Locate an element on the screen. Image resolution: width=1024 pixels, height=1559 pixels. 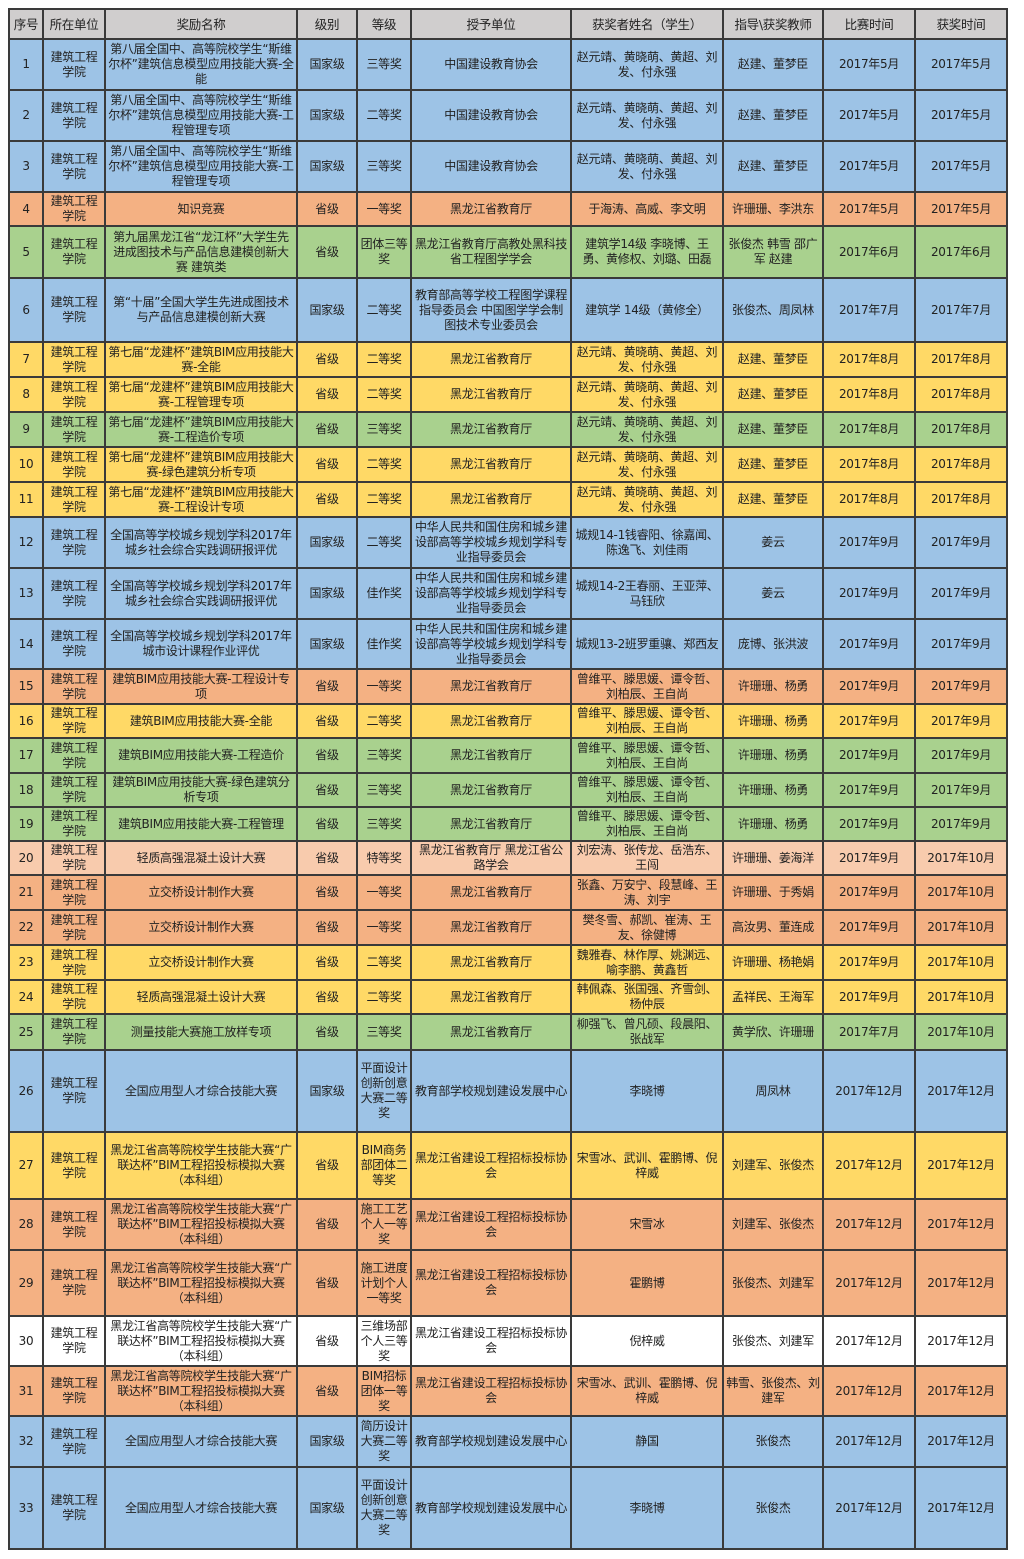
cell-students: 城规14-2王春丽、王亚萍、马钰欣 is located at coordinates (647, 593).